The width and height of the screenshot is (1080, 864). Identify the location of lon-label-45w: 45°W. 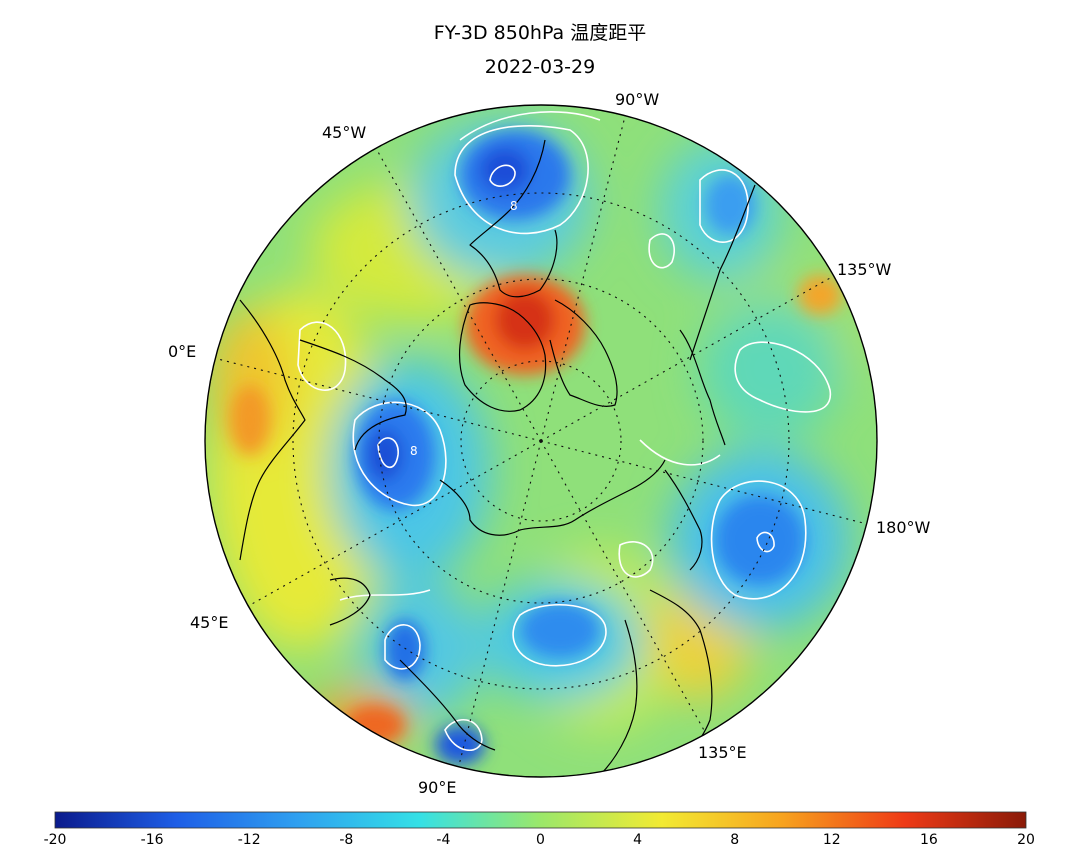
(344, 132).